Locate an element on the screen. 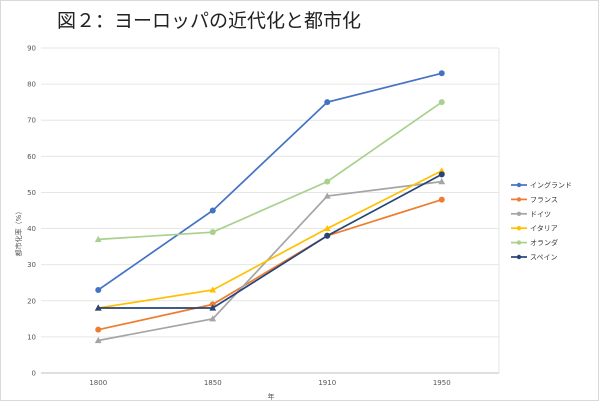 The width and height of the screenshot is (600, 402). legend-item: フランス is located at coordinates (534, 200).